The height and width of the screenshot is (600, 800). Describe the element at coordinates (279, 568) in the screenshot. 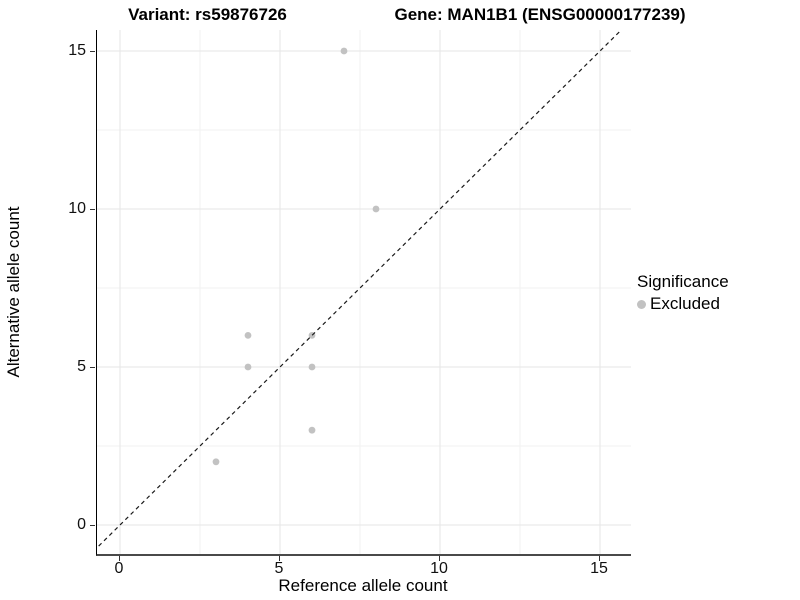

I see `x-tick-label: 5` at that location.